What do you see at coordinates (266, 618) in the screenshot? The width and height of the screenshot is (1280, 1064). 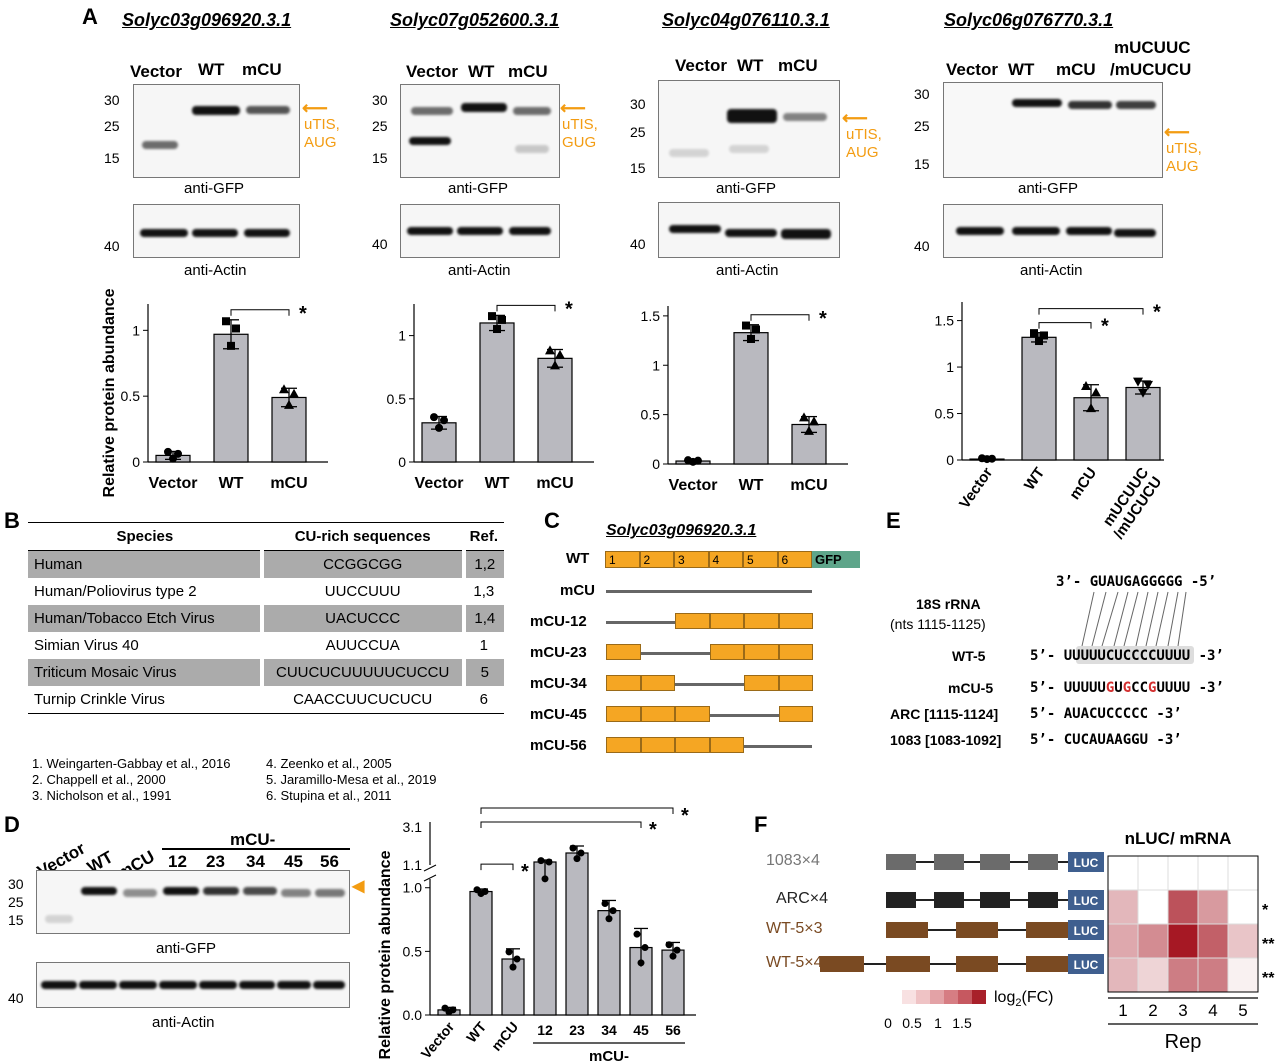 I see `table-row: Human/Tobacco Etch Virus UACUCCC 1,4` at bounding box center [266, 618].